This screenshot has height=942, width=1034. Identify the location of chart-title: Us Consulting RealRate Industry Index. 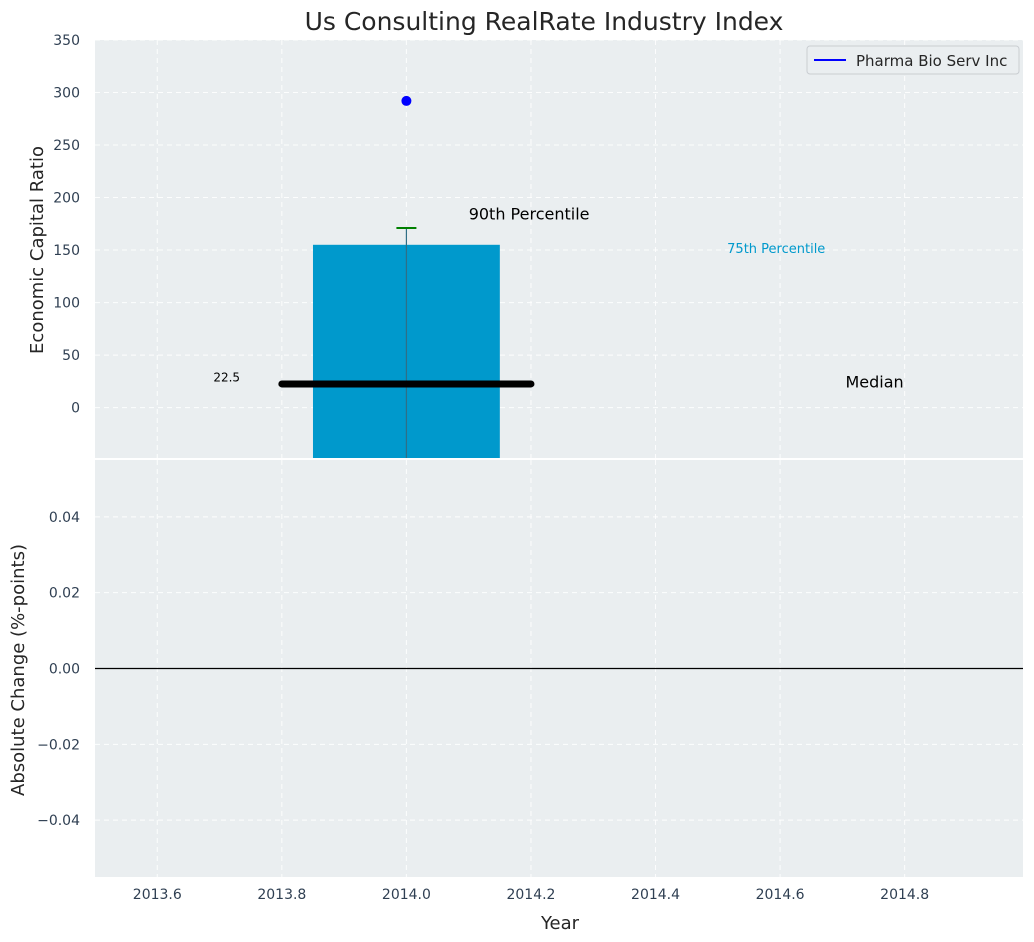
(544, 21).